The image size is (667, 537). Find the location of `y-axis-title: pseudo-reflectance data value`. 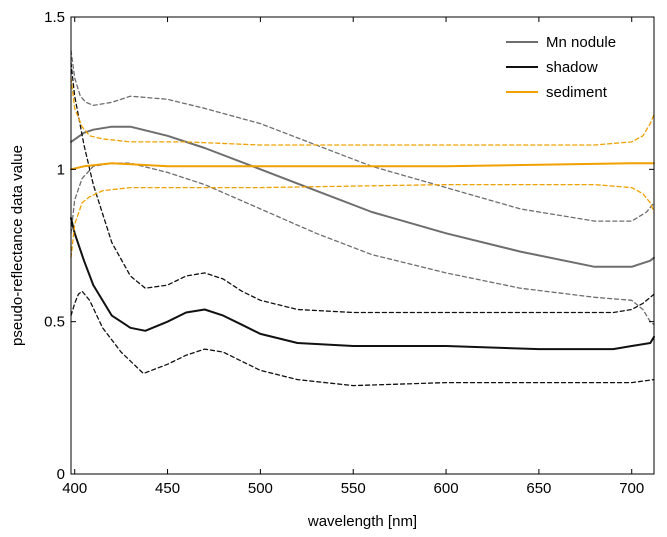

y-axis-title: pseudo-reflectance data value is located at coordinates (17, 245).